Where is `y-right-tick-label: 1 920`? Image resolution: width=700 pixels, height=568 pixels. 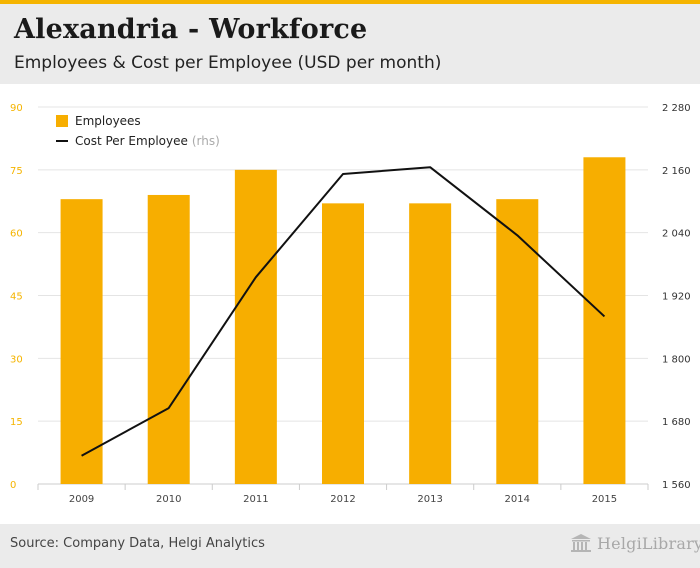
y-right-tick-label: 1 920 is located at coordinates (676, 297).